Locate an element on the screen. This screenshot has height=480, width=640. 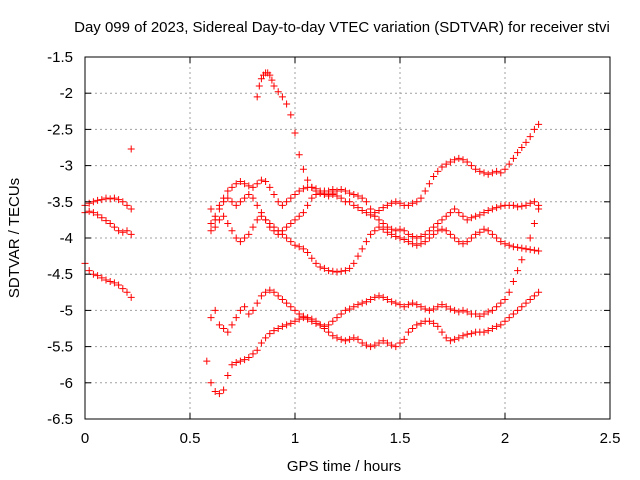
y-tick-label: -6 is located at coordinates (66, 383).